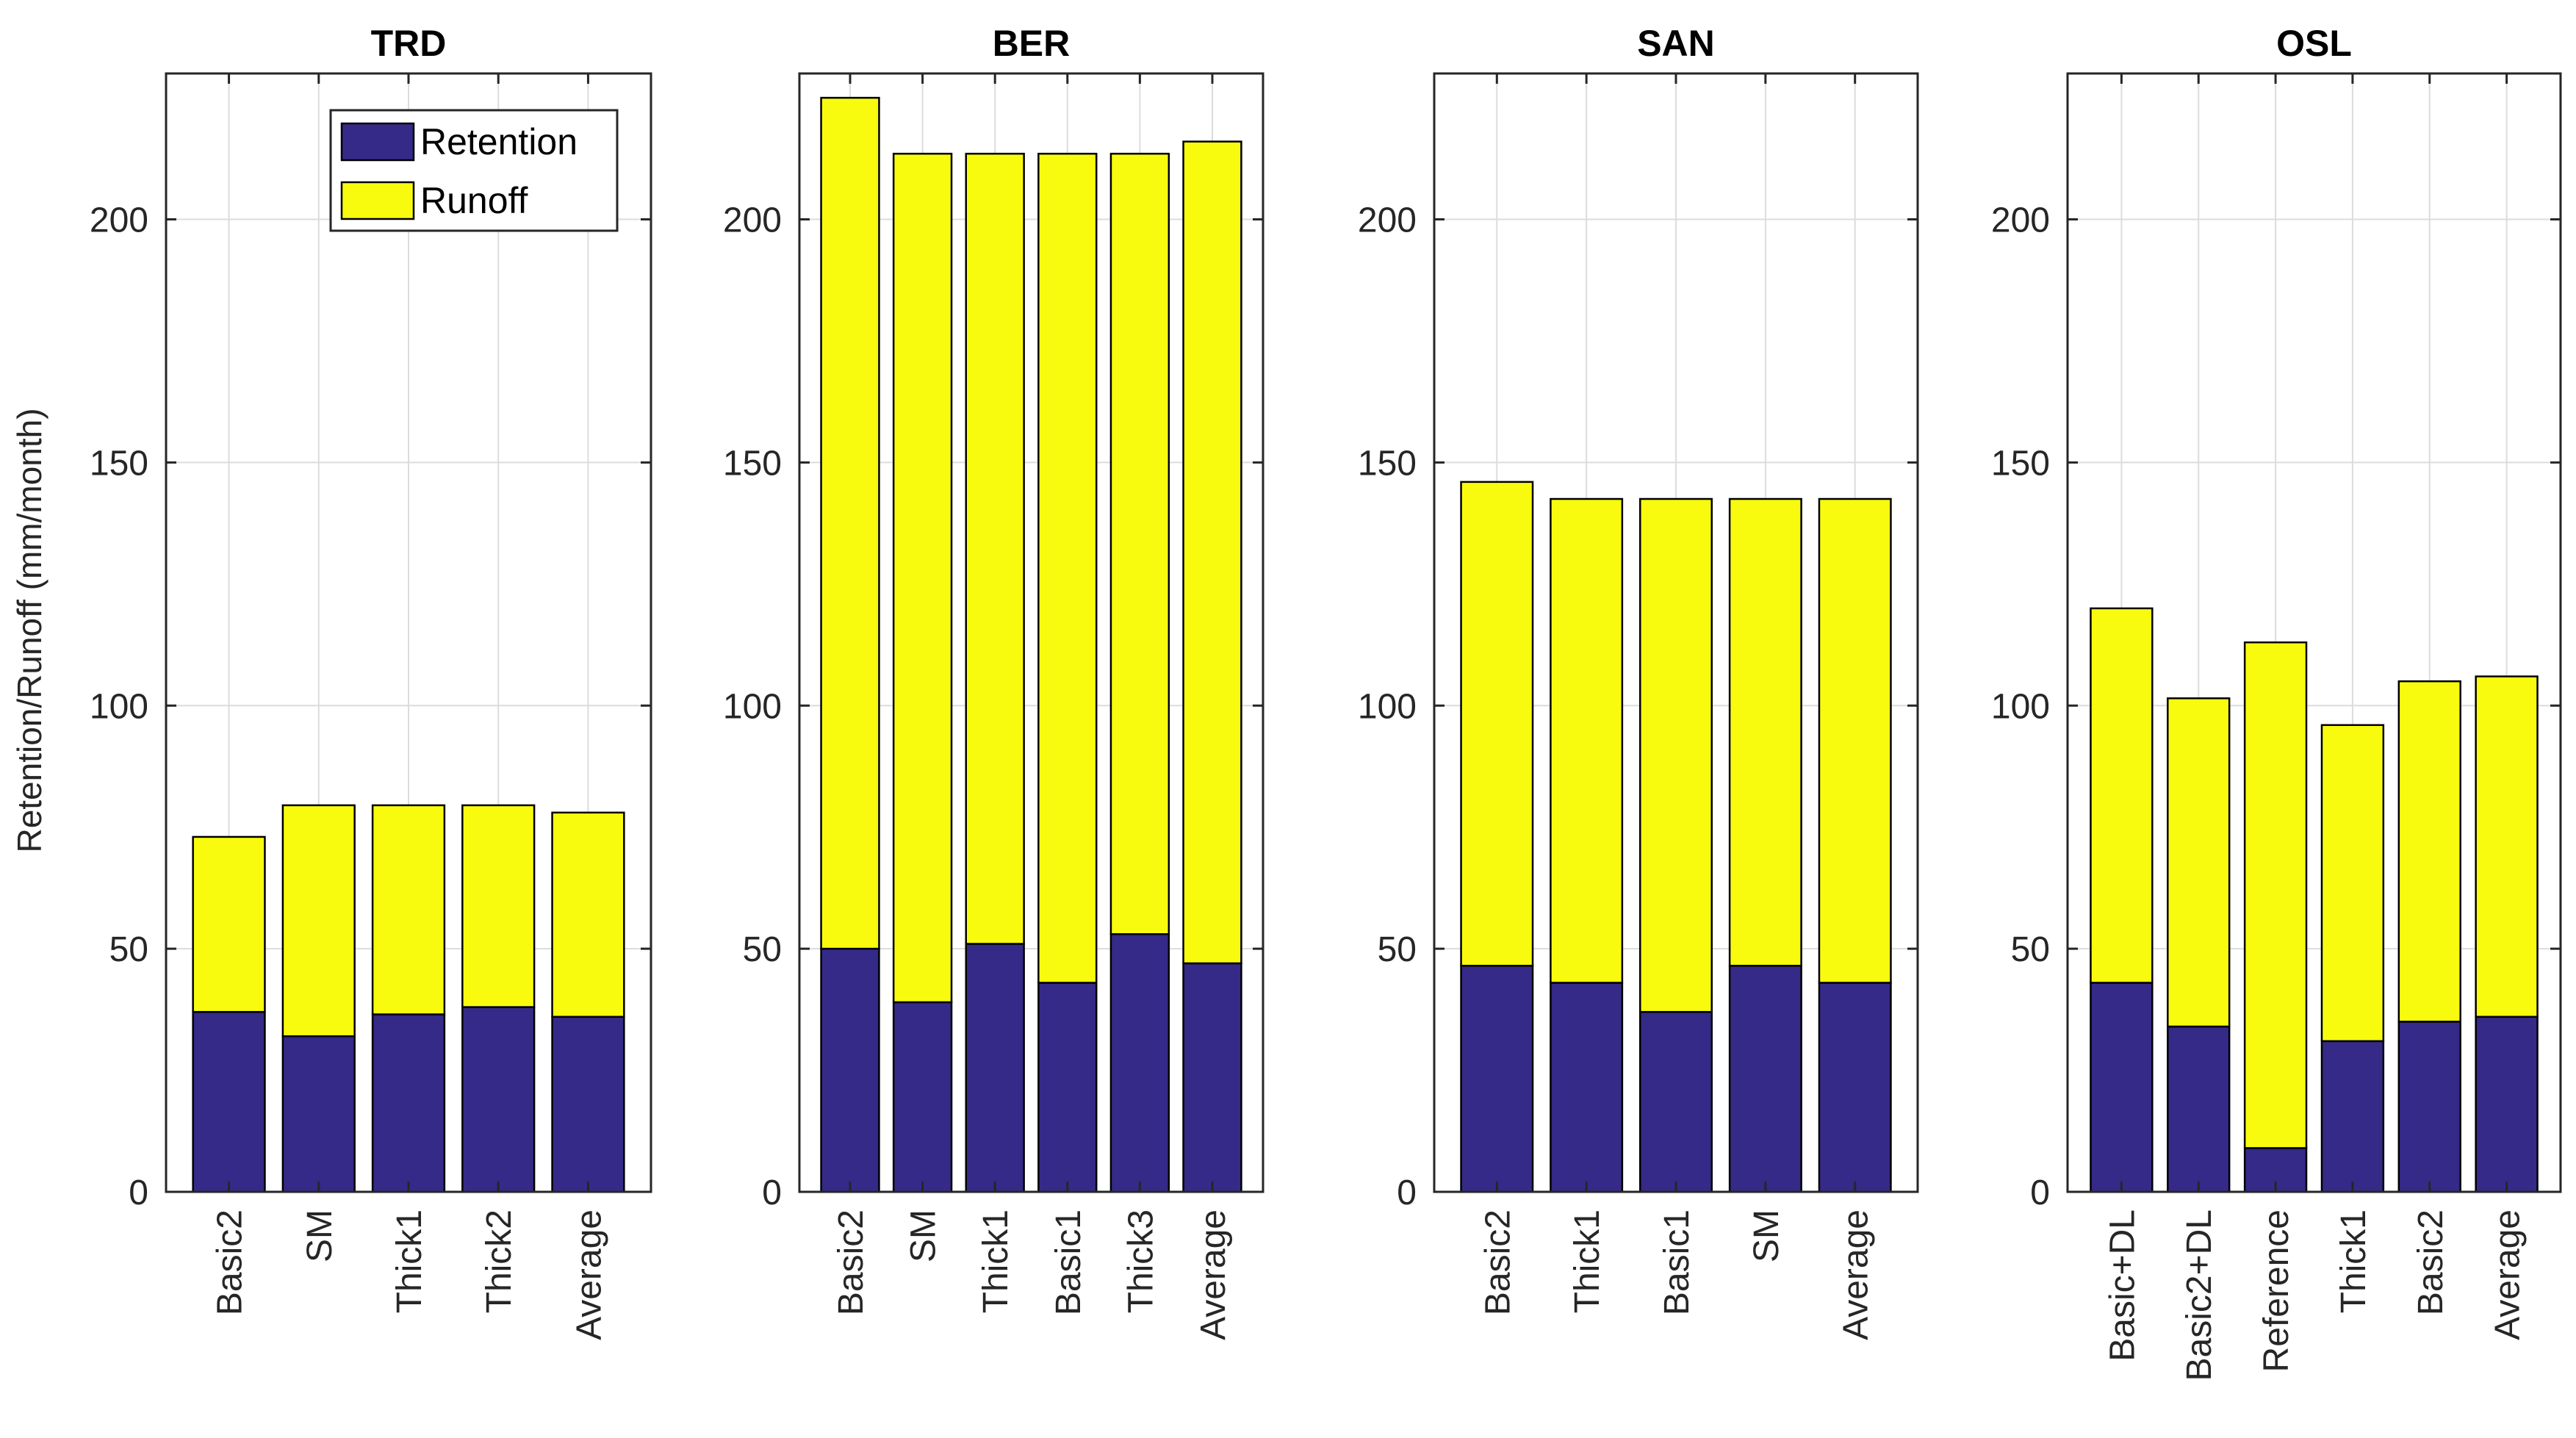 The height and width of the screenshot is (1438, 2576). I want to click on x-tick-label: Thick3, so click(1140, 1261).